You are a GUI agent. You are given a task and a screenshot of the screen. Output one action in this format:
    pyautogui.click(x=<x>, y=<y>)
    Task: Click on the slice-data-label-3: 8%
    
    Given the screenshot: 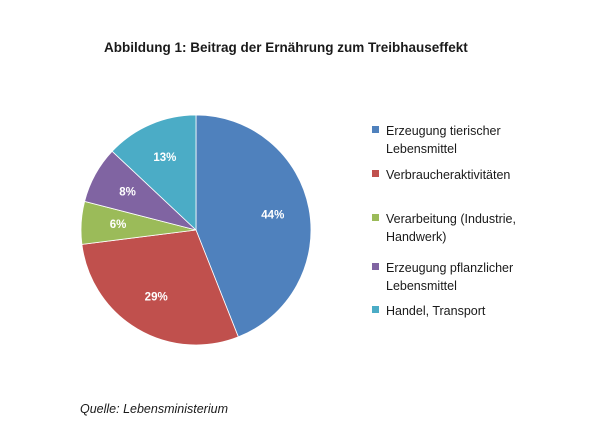 What is the action you would take?
    pyautogui.click(x=127, y=192)
    